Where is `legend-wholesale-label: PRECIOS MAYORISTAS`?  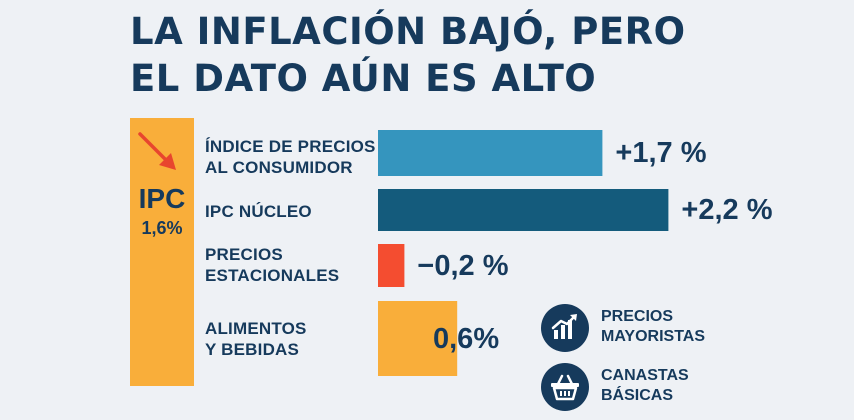
legend-wholesale-label: PRECIOS MAYORISTAS is located at coordinates (653, 326).